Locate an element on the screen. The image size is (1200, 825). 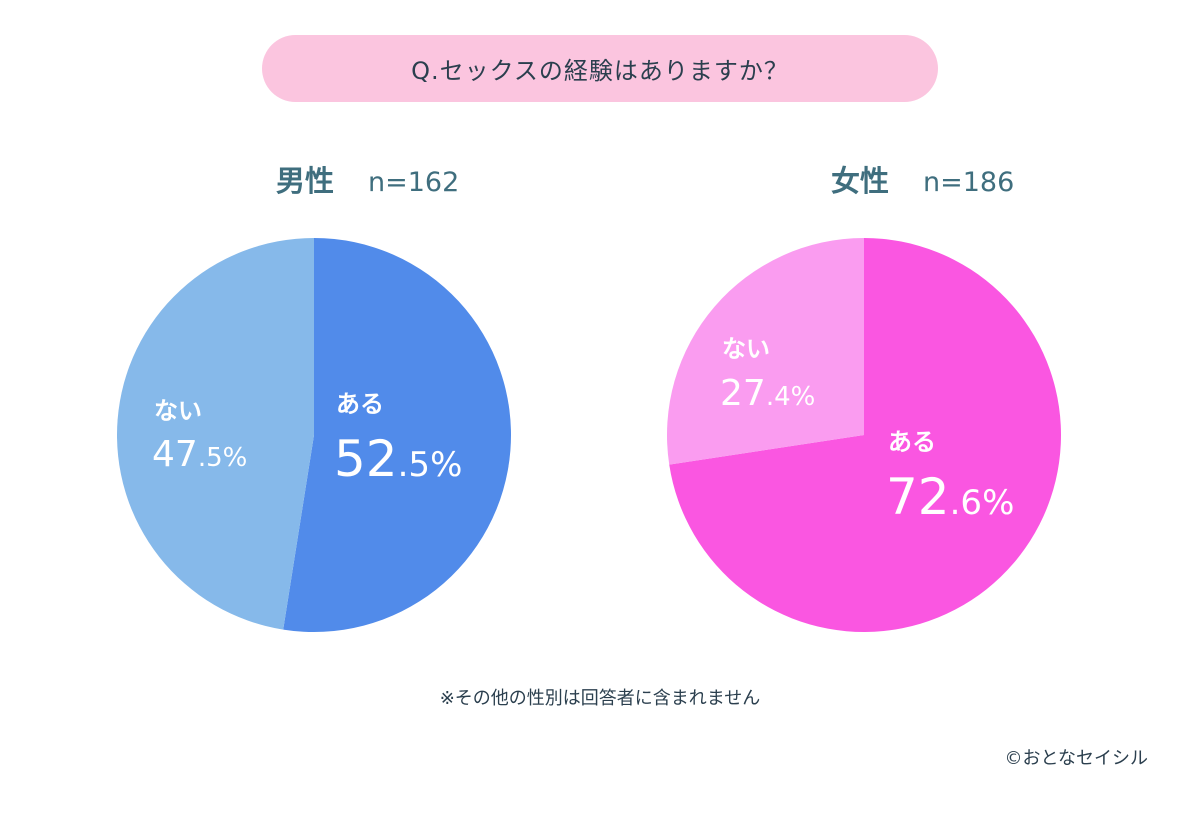
female-chart-header: 女性 n=186 is located at coordinates (922, 178).